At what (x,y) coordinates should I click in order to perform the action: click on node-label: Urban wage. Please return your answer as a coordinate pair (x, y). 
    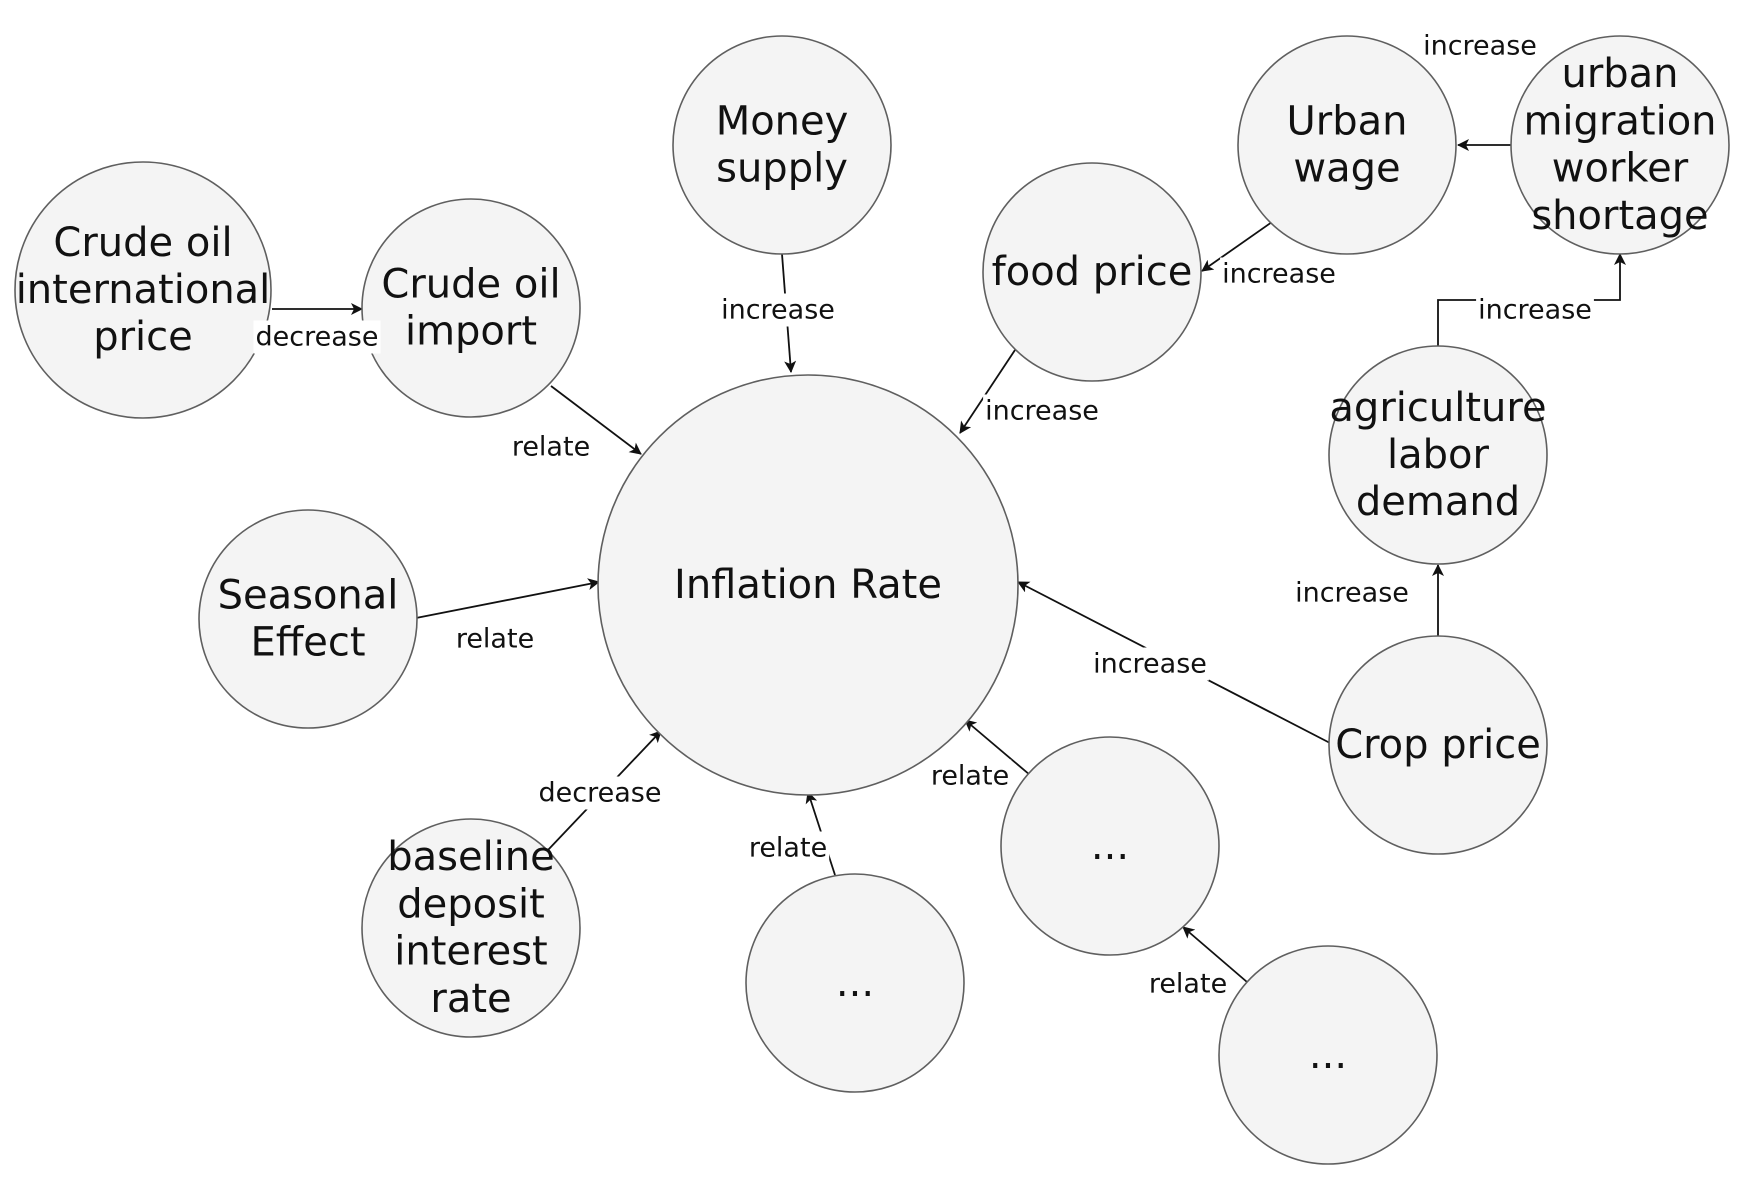
    Looking at the image, I should click on (1347, 144).